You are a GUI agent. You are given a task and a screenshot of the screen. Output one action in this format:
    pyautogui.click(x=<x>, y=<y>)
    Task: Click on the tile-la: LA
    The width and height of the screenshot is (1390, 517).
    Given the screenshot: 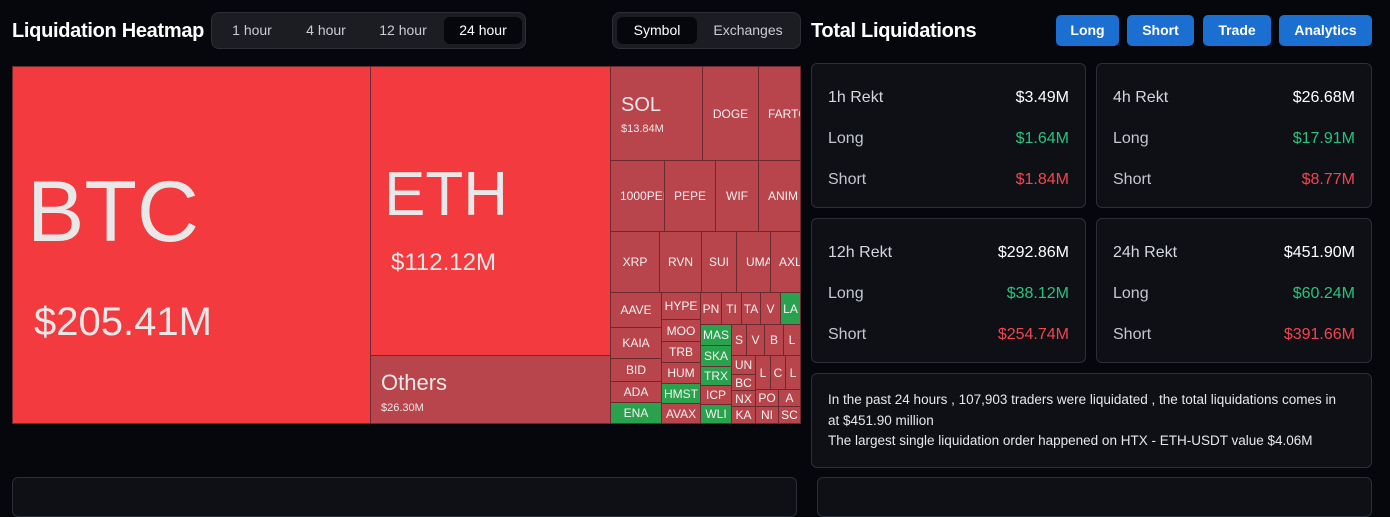 What is the action you would take?
    pyautogui.click(x=790, y=308)
    